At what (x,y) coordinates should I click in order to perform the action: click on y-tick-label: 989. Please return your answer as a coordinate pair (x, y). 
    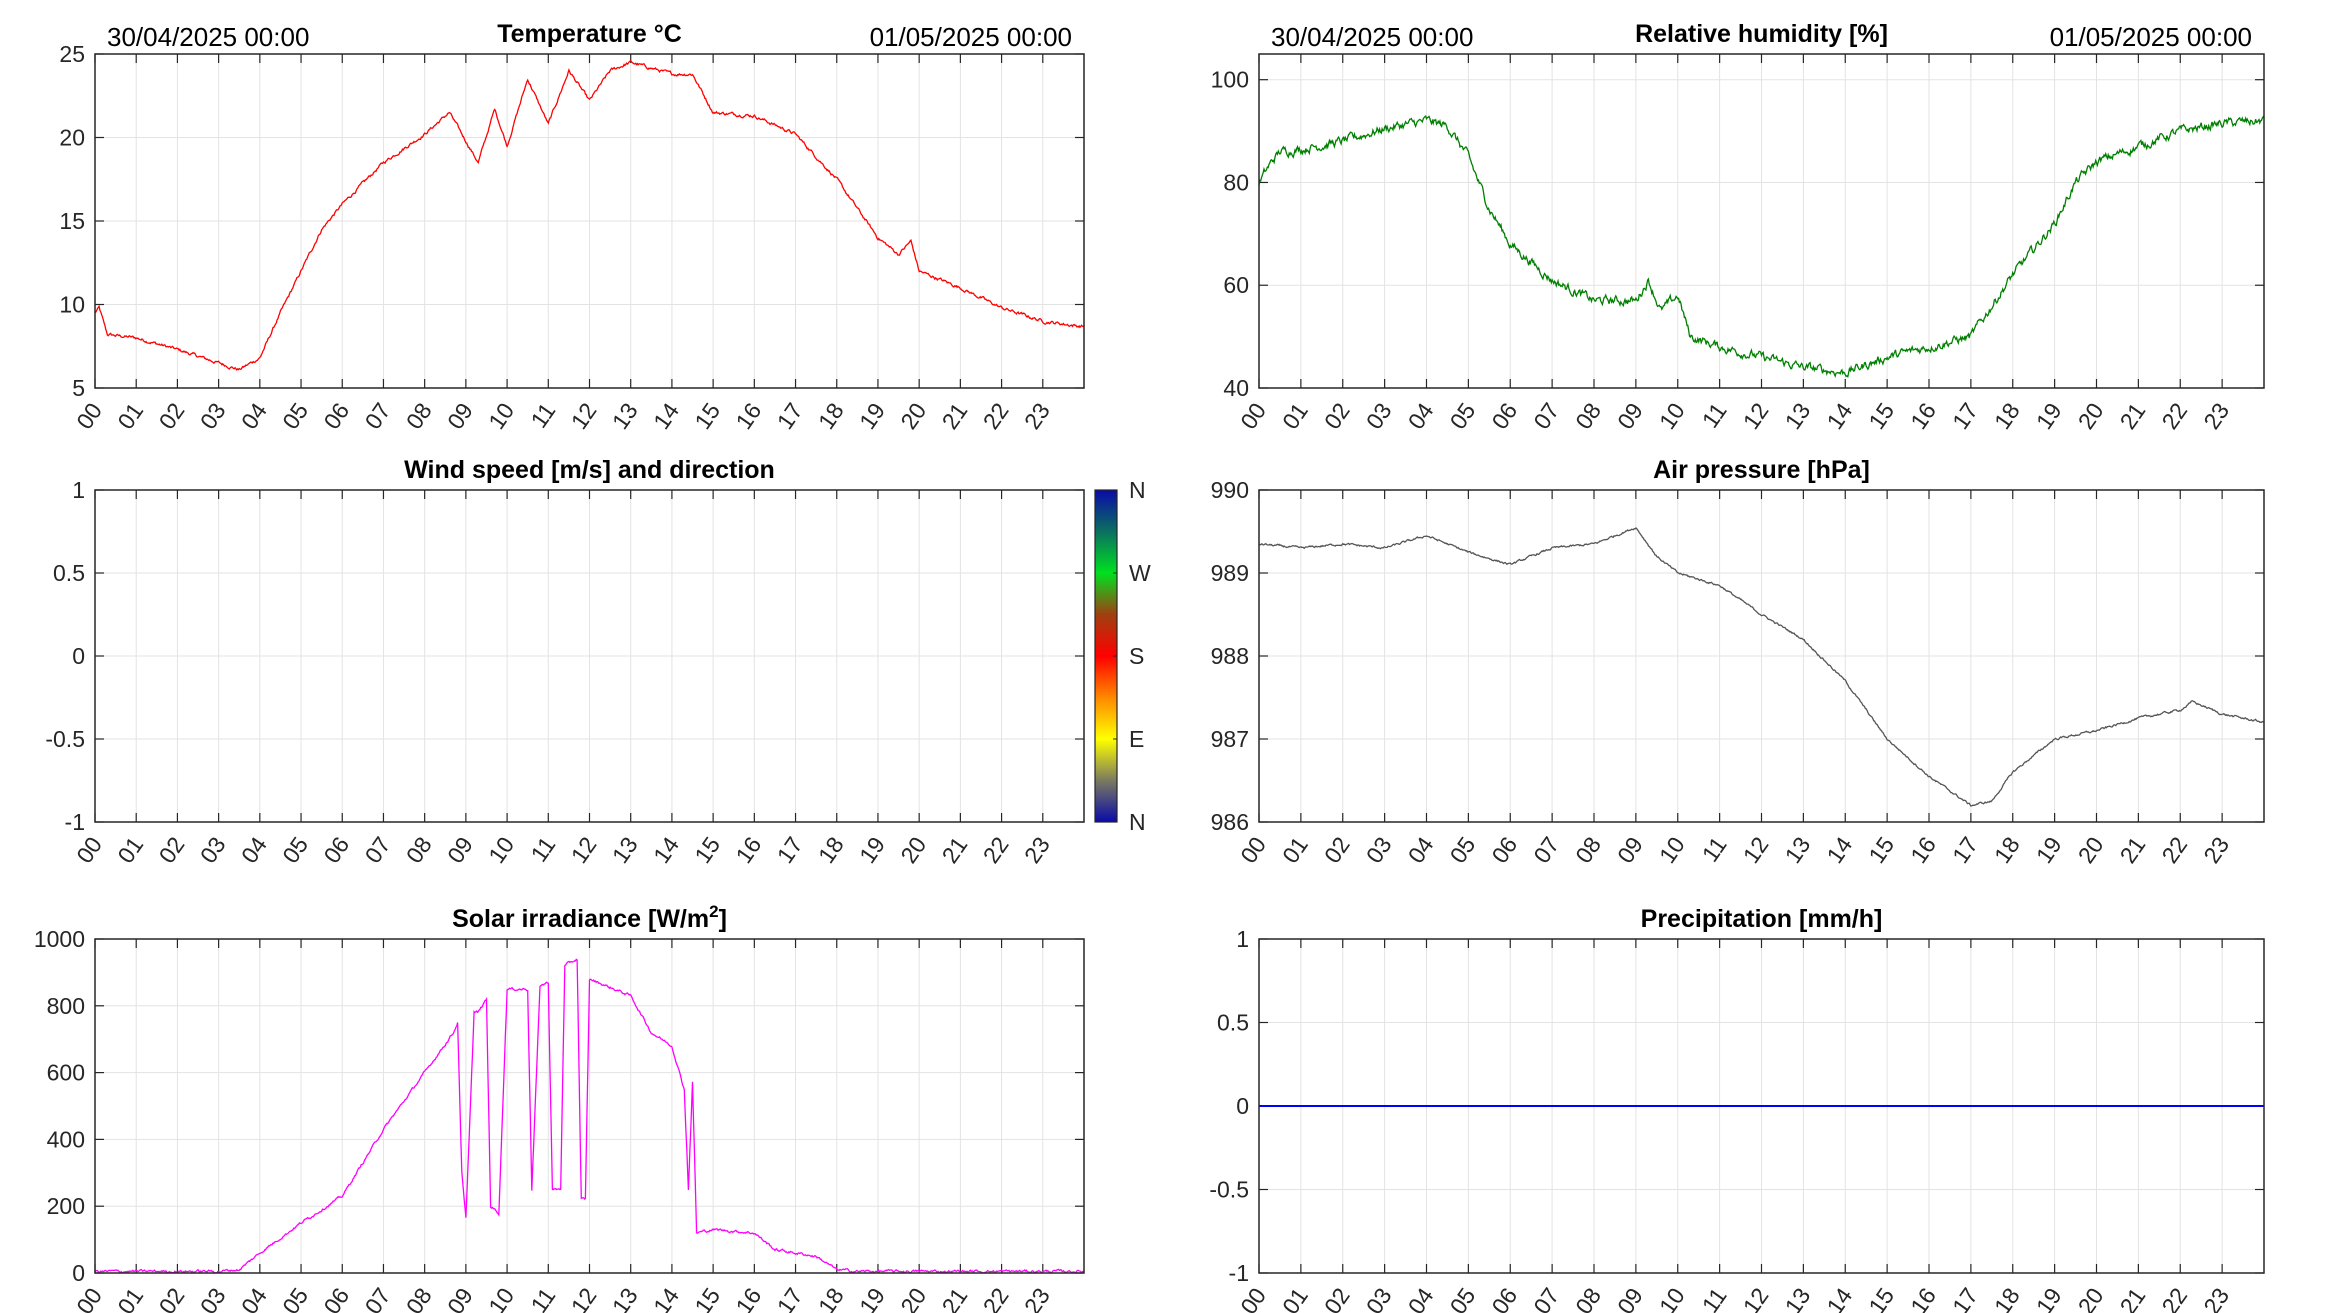
    Looking at the image, I should click on (1230, 573).